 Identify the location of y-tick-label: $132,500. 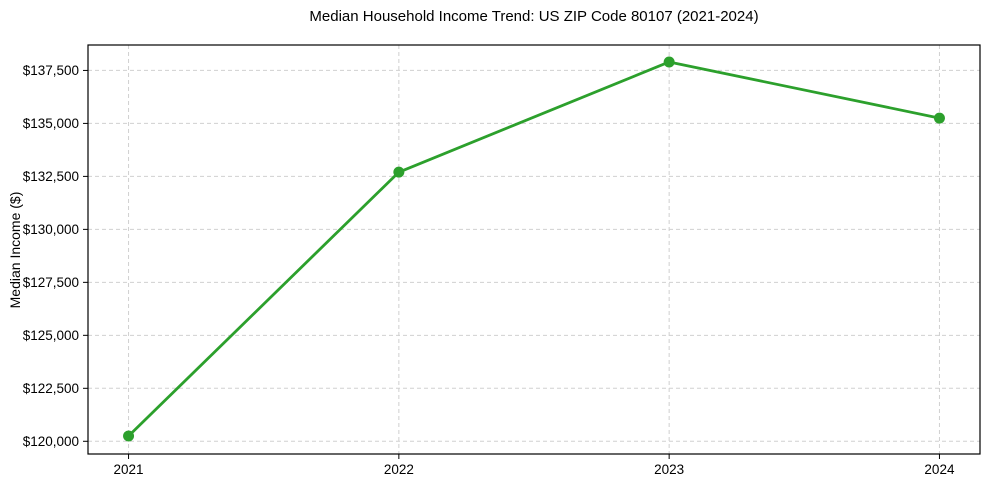
(51, 176).